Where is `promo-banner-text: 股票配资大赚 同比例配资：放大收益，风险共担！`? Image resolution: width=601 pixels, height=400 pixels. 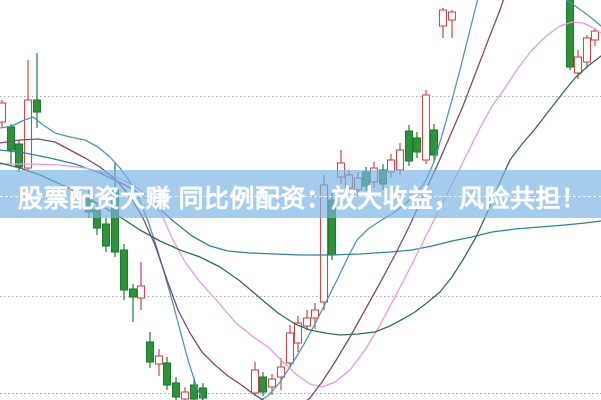 promo-banner-text: 股票配资大赚 同比例配资：放大收益，风险共担！ is located at coordinates (302, 199).